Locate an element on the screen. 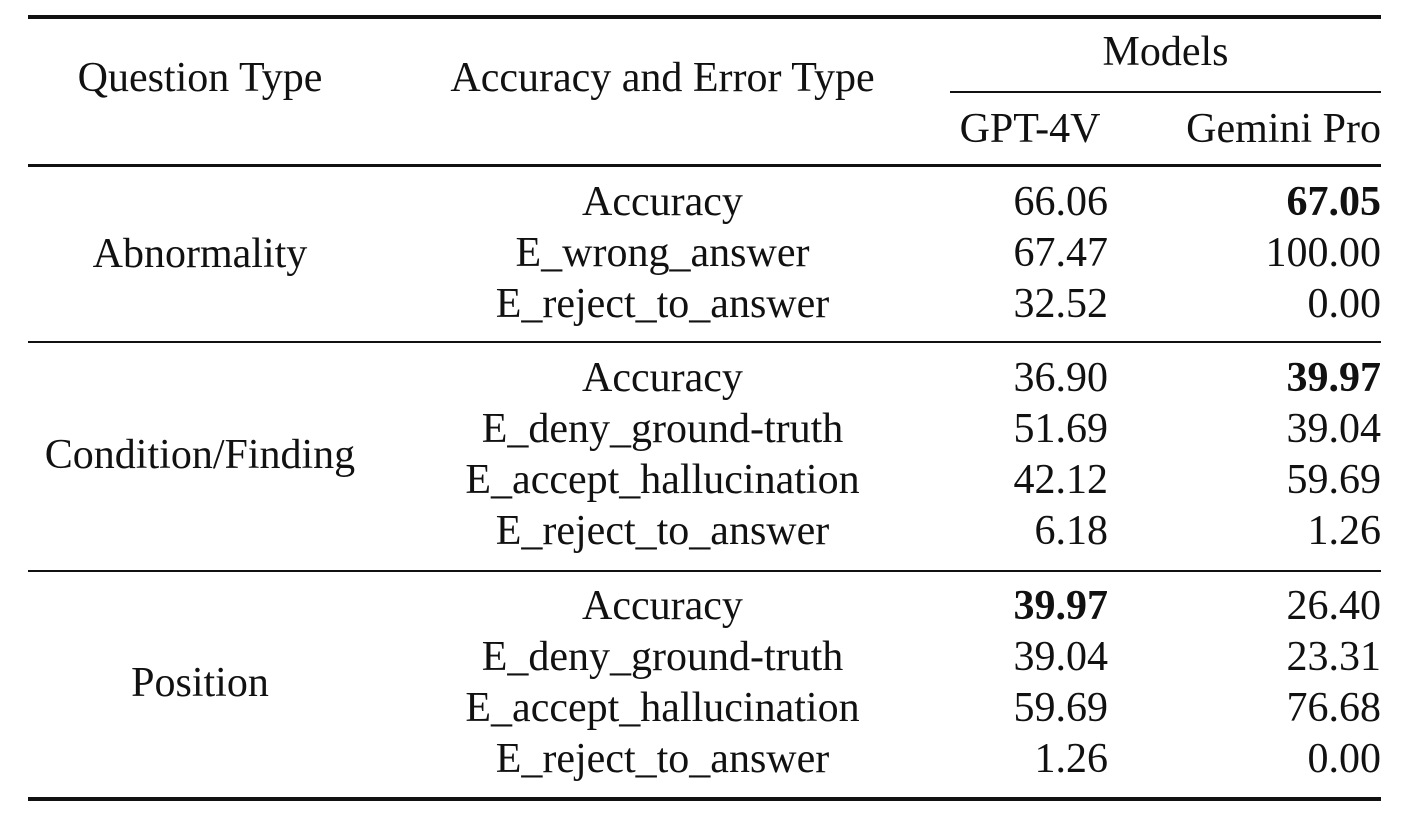  value-gpt4v: 67.47 is located at coordinates (1061, 253).